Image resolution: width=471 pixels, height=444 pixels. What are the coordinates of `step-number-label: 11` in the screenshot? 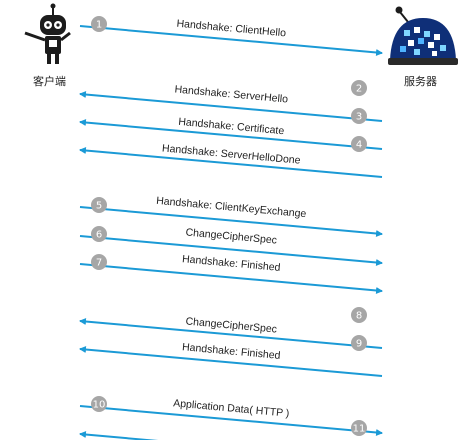 It's located at (359, 429).